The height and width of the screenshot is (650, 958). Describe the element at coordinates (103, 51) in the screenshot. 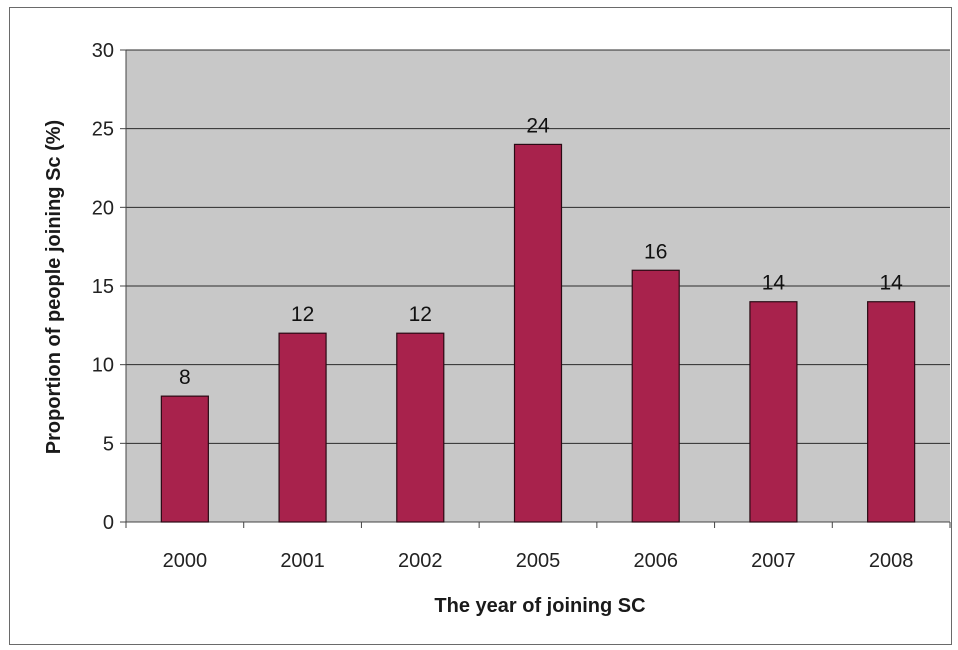

I see `y-tick-label: 30` at that location.